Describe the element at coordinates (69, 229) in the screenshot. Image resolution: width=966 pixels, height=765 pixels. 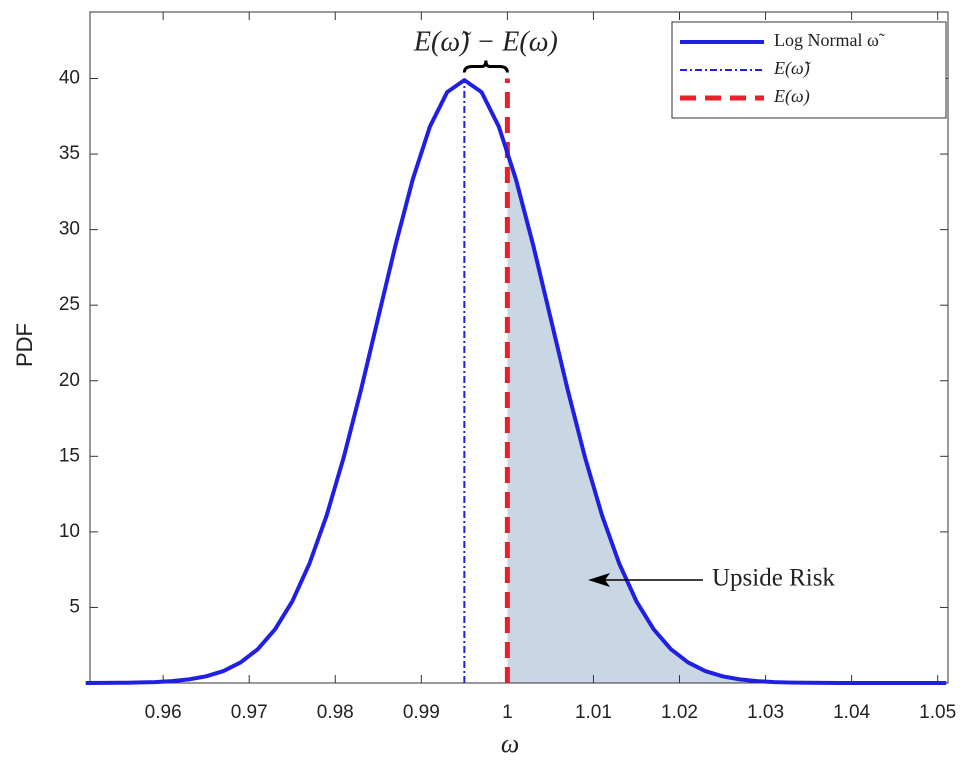
I see `y-tick-label: 30` at that location.